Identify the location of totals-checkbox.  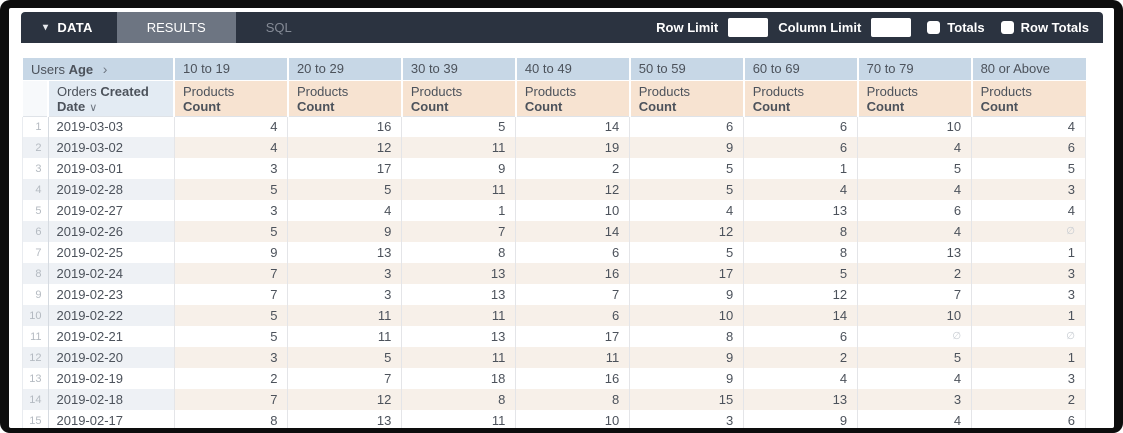
(934, 27).